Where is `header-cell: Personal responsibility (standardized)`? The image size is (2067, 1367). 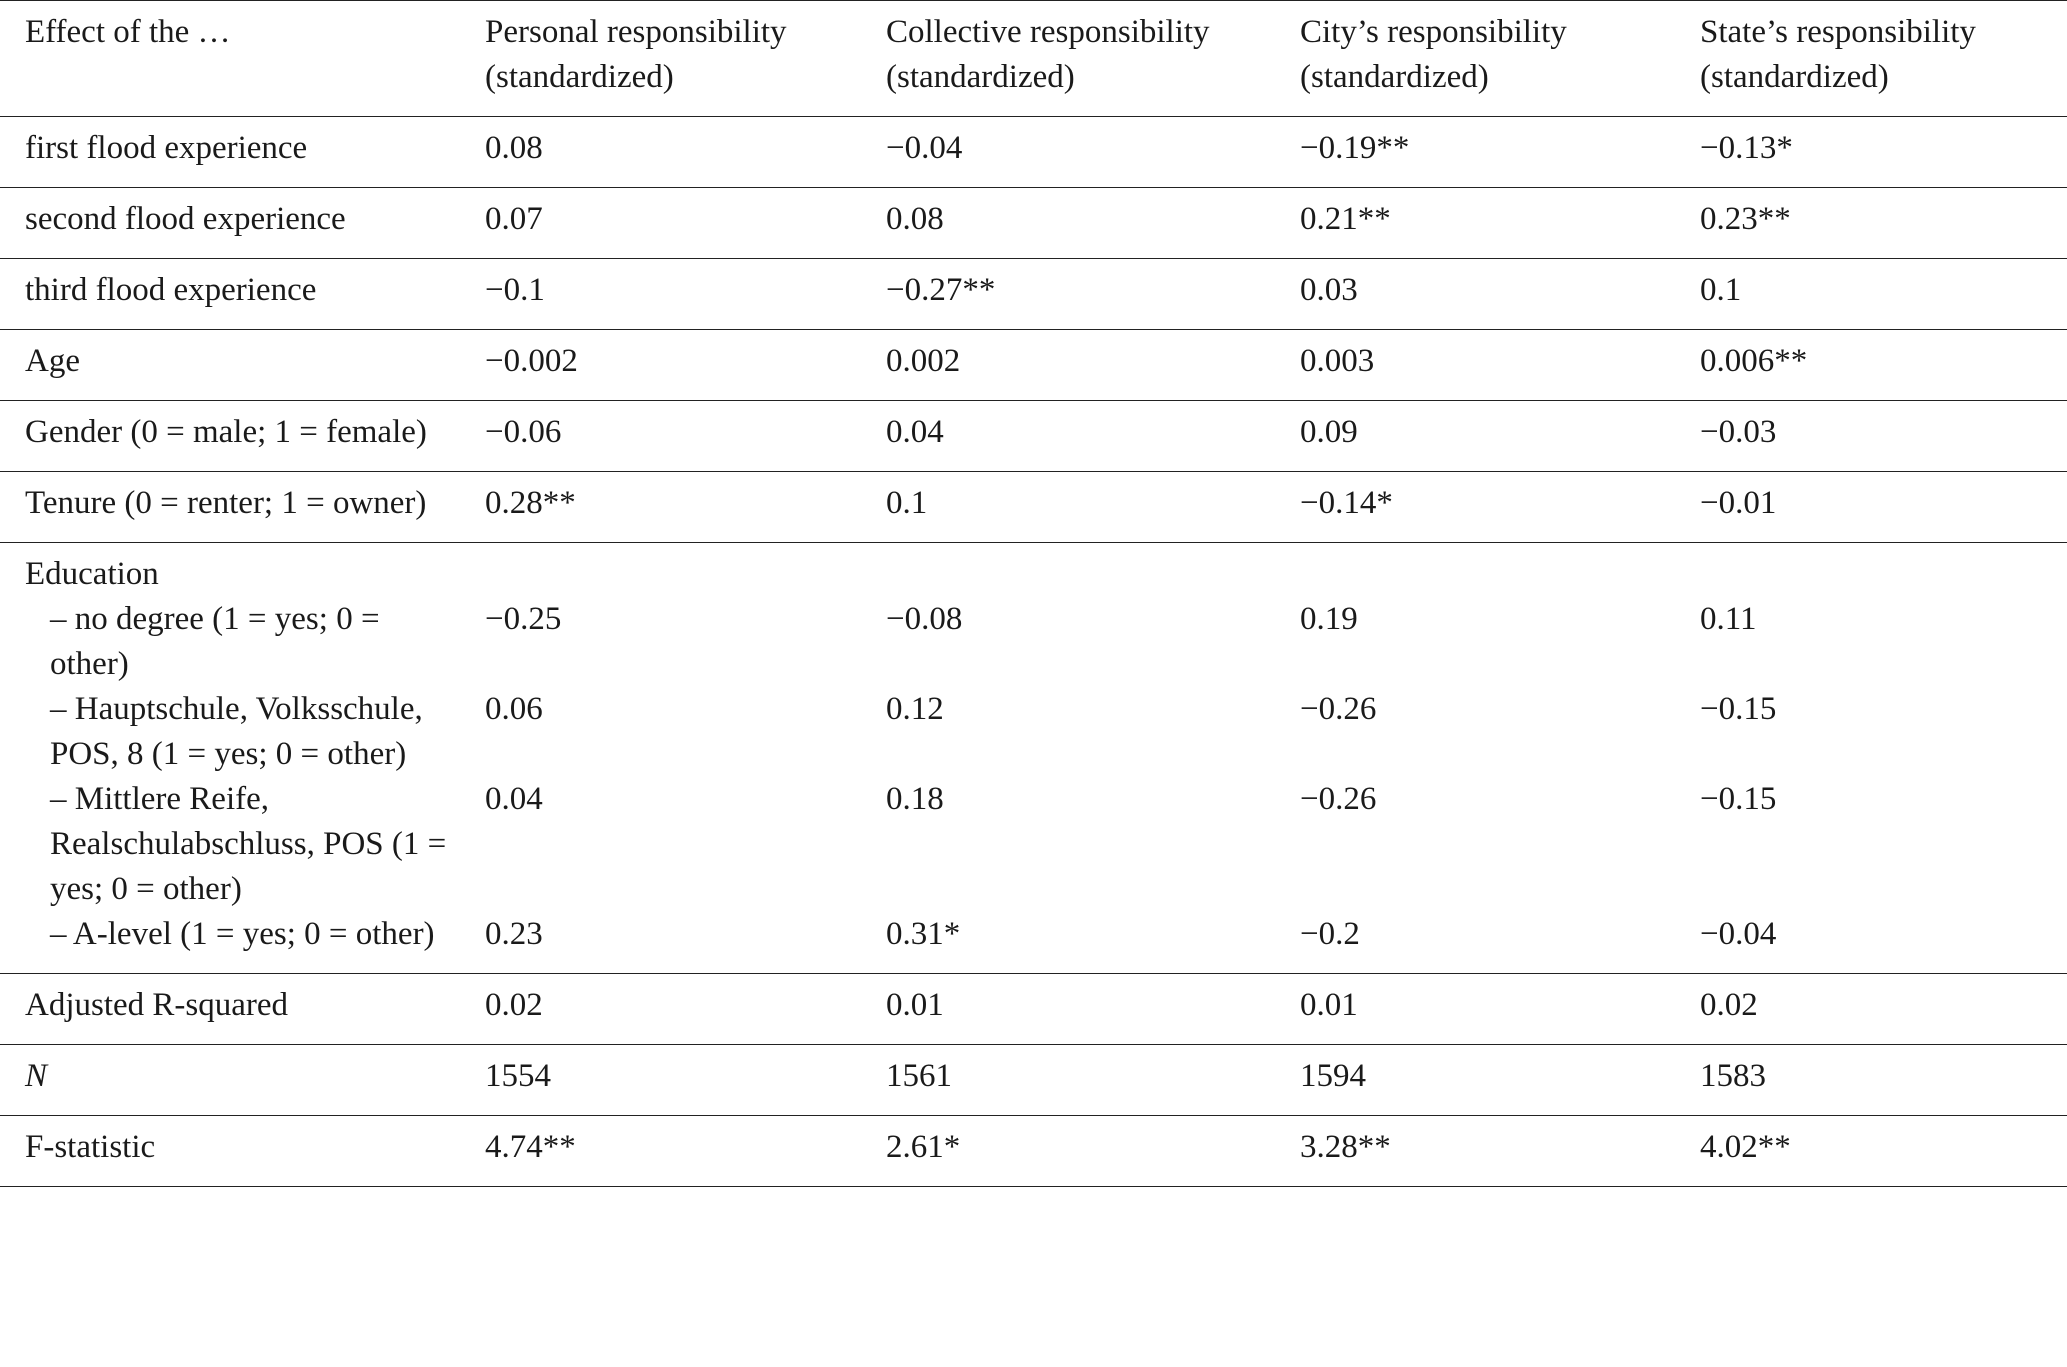
header-cell: Personal responsibility (standardized) is located at coordinates (636, 54).